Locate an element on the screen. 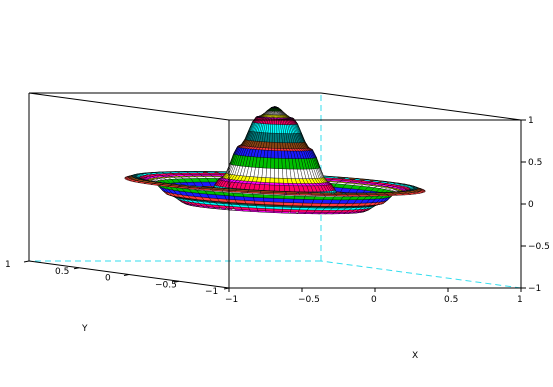  y-tick-label: 0.5 is located at coordinates (62, 272).